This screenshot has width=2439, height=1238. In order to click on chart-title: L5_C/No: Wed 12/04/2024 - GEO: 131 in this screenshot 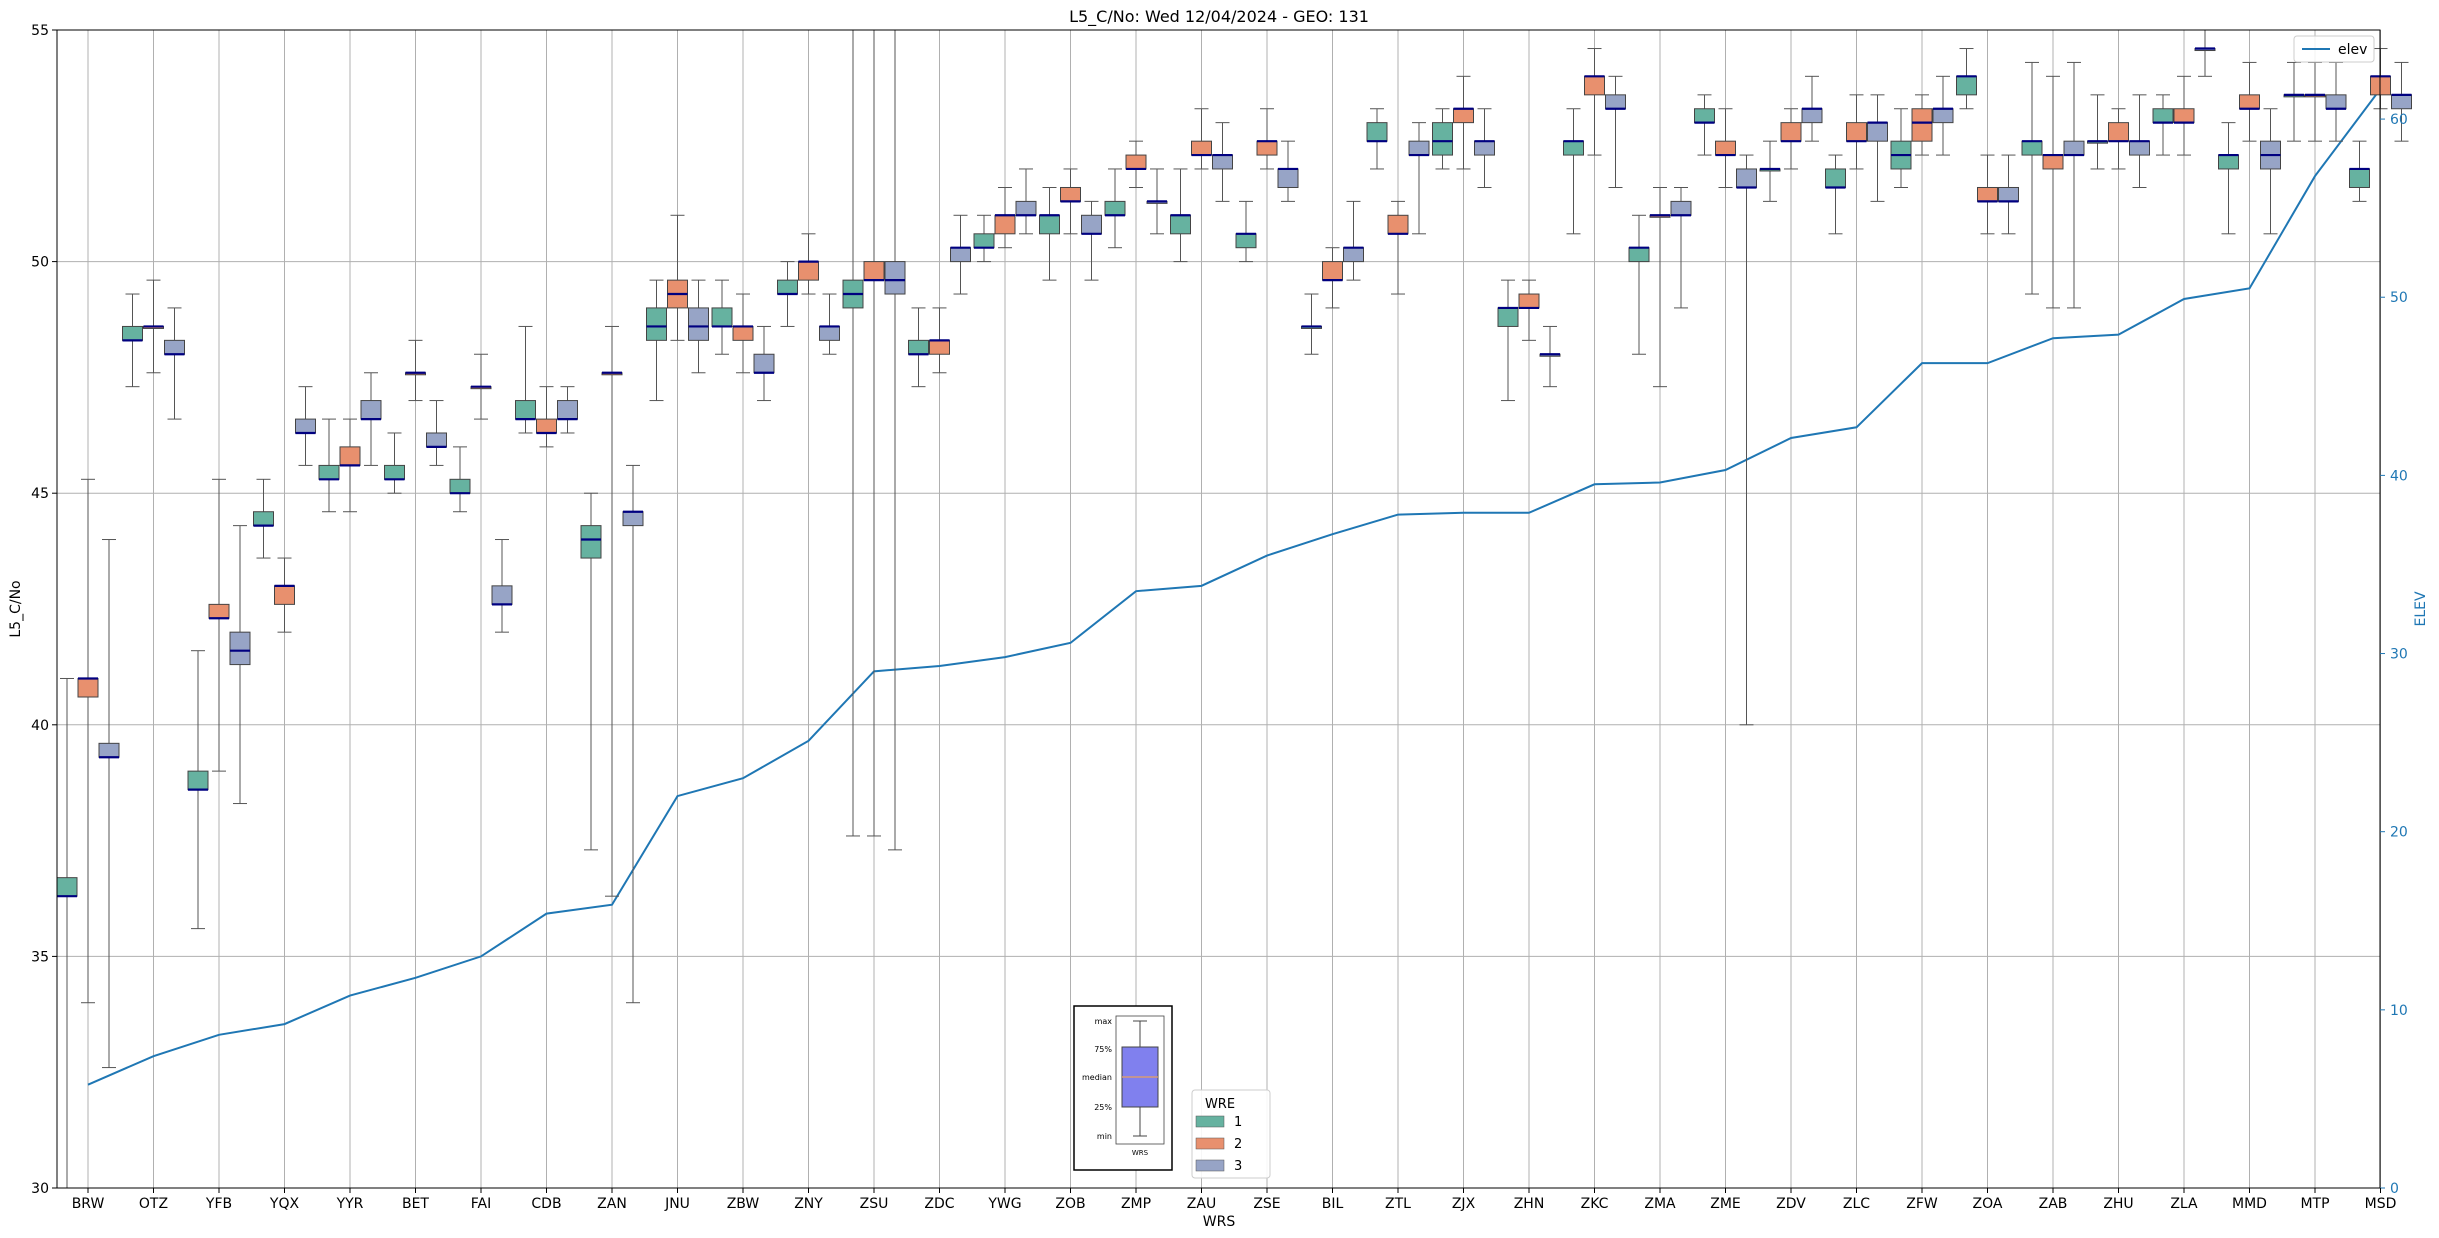, I will do `click(1219, 17)`.